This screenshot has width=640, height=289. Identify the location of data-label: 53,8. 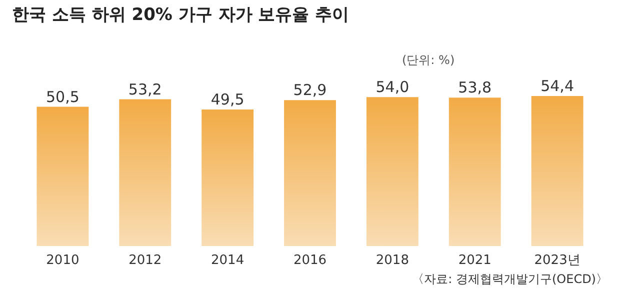
(475, 87).